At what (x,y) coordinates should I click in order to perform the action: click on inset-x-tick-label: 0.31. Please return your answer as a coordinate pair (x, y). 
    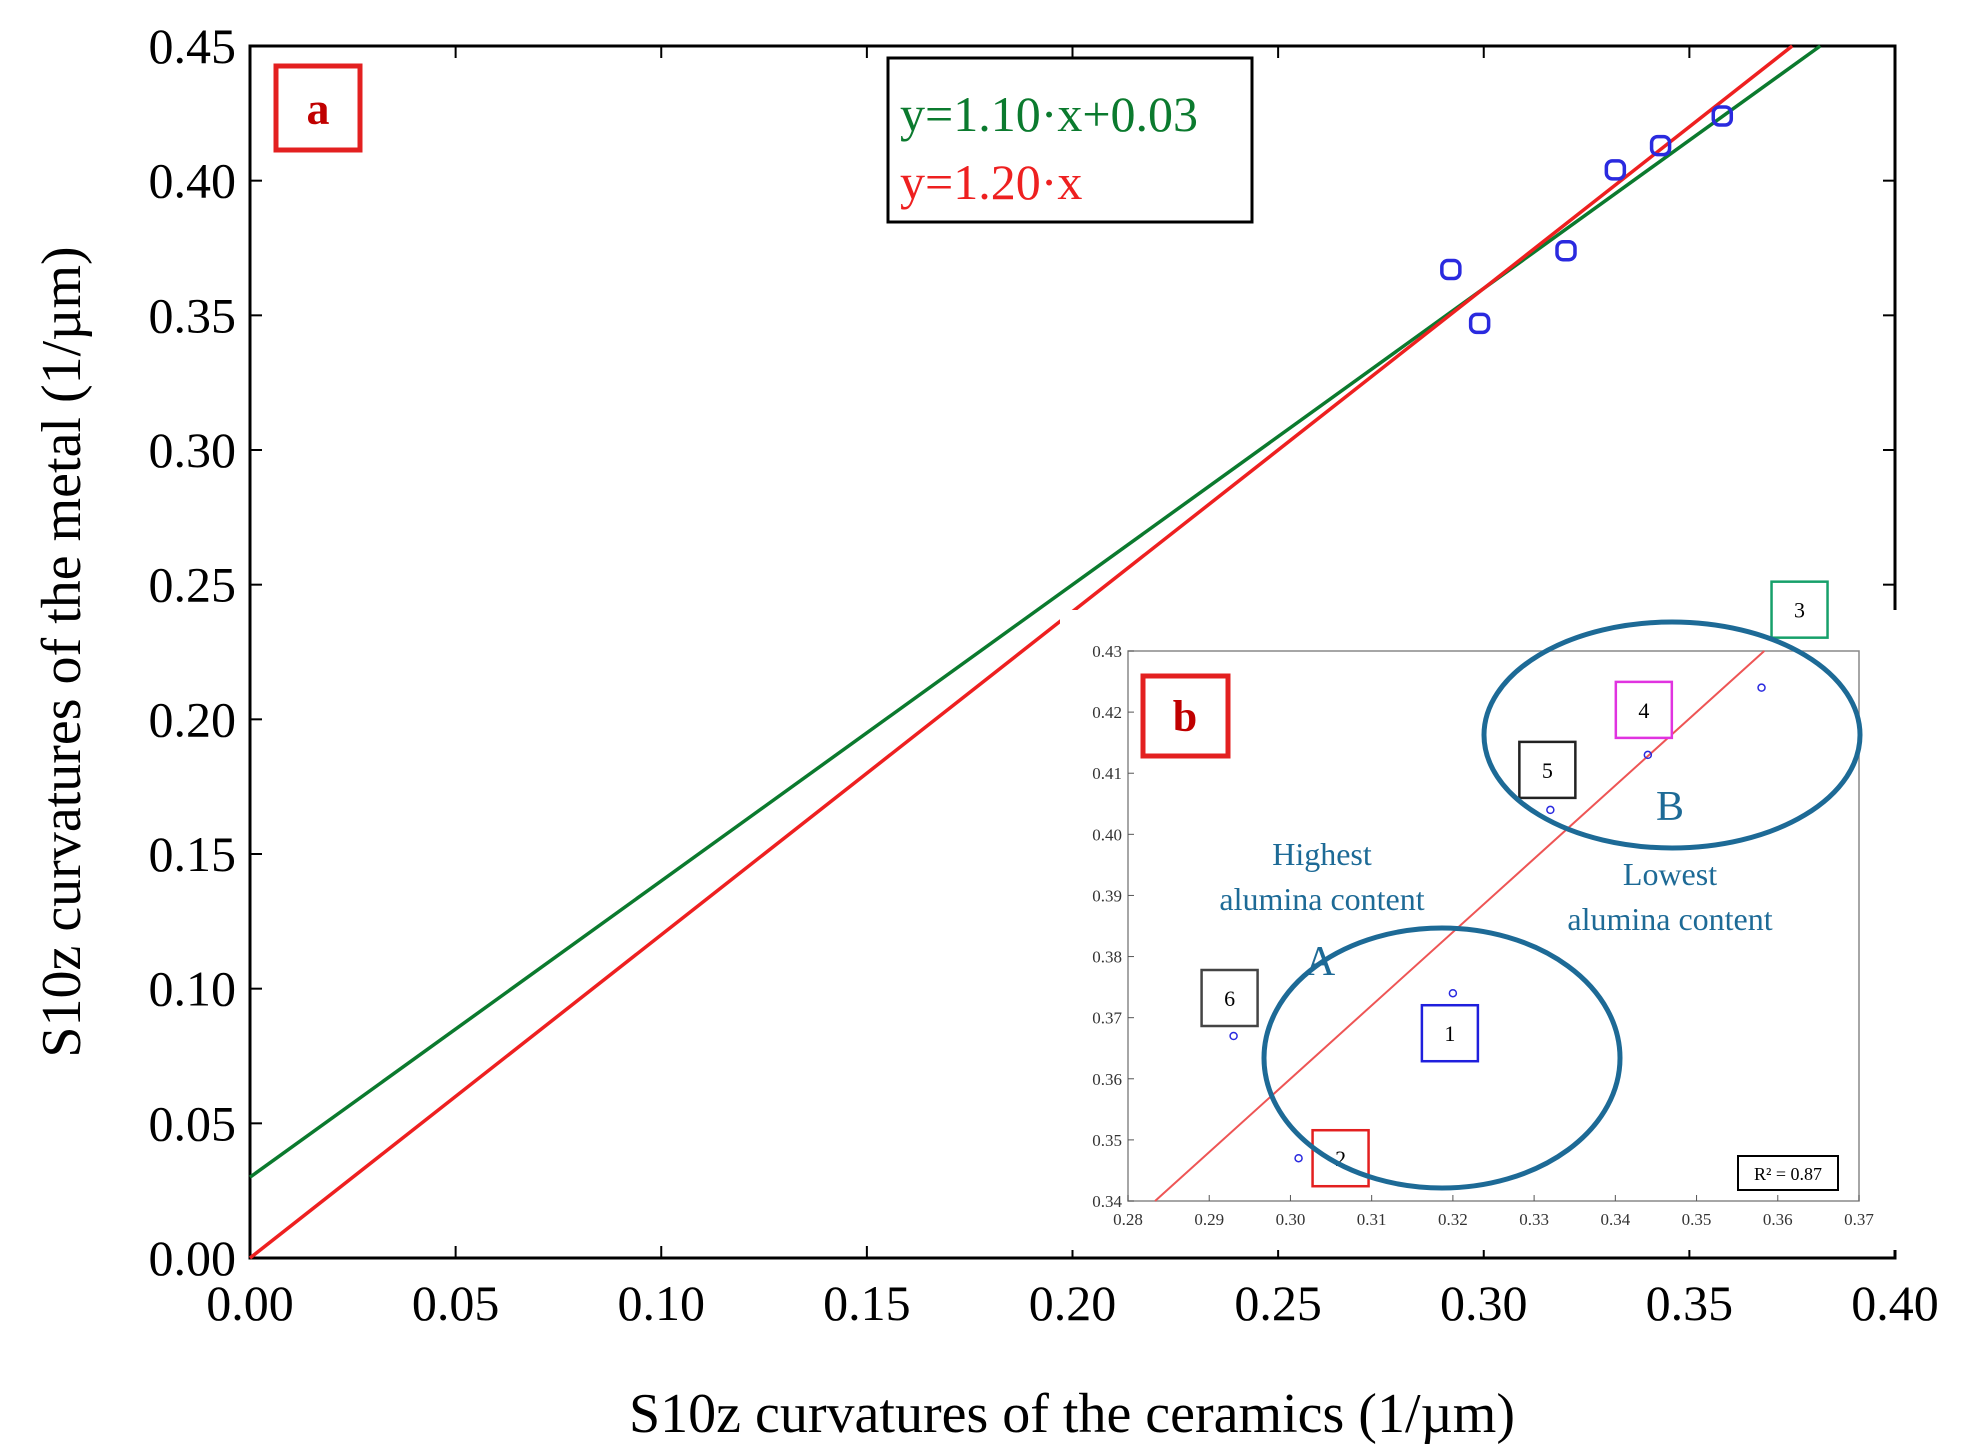
    Looking at the image, I should click on (1372, 1219).